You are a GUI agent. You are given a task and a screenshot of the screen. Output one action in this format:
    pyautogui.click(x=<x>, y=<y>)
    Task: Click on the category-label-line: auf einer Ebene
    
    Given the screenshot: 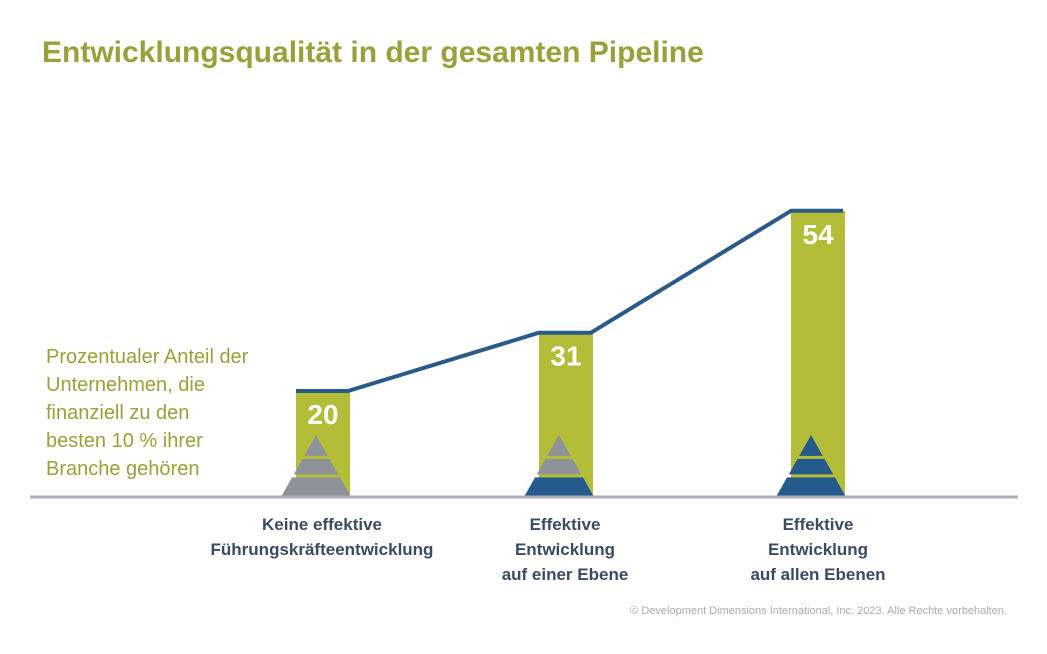 What is the action you would take?
    pyautogui.click(x=565, y=574)
    